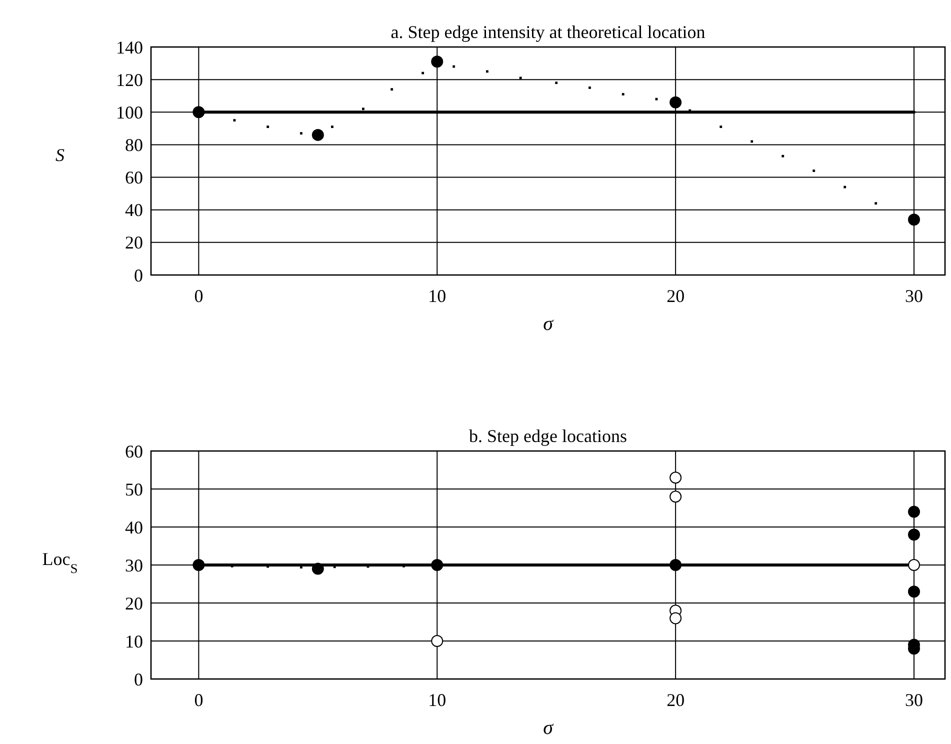 The image size is (951, 744). Describe the element at coordinates (129, 80) in the screenshot. I see `y-tick-label: 120` at that location.